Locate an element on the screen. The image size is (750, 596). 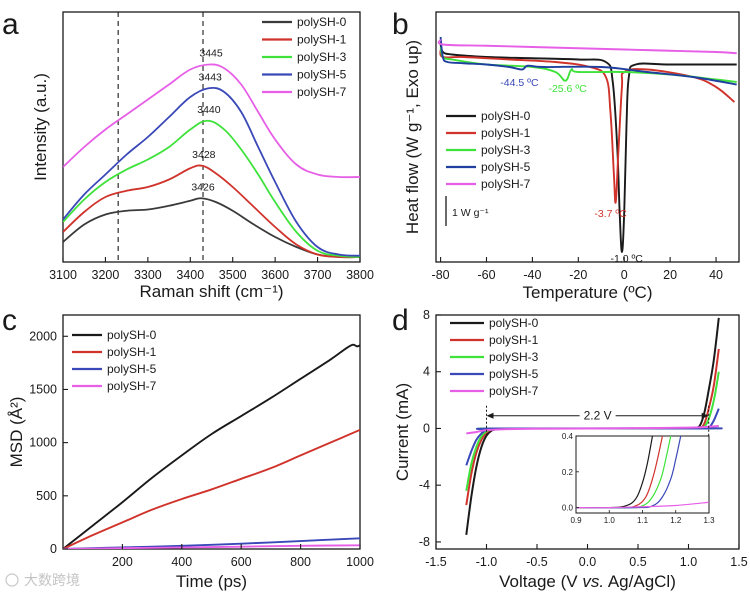
panel-b-xtick-label: 0 is located at coordinates (624, 275).